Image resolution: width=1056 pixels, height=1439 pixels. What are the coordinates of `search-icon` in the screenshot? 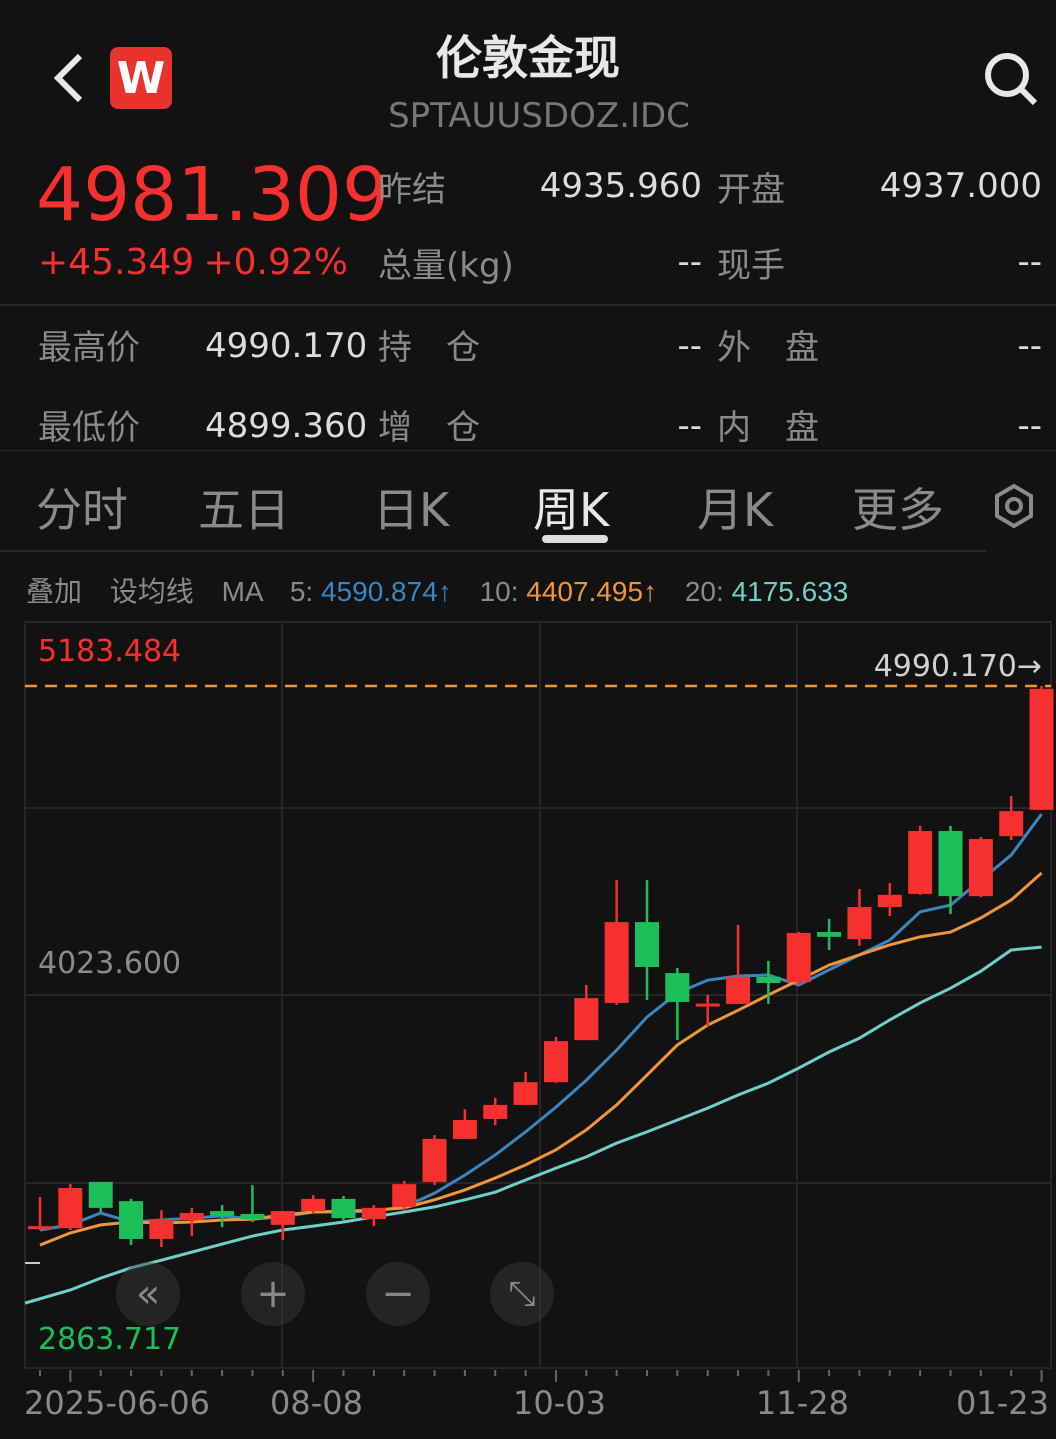 It's located at (1011, 79).